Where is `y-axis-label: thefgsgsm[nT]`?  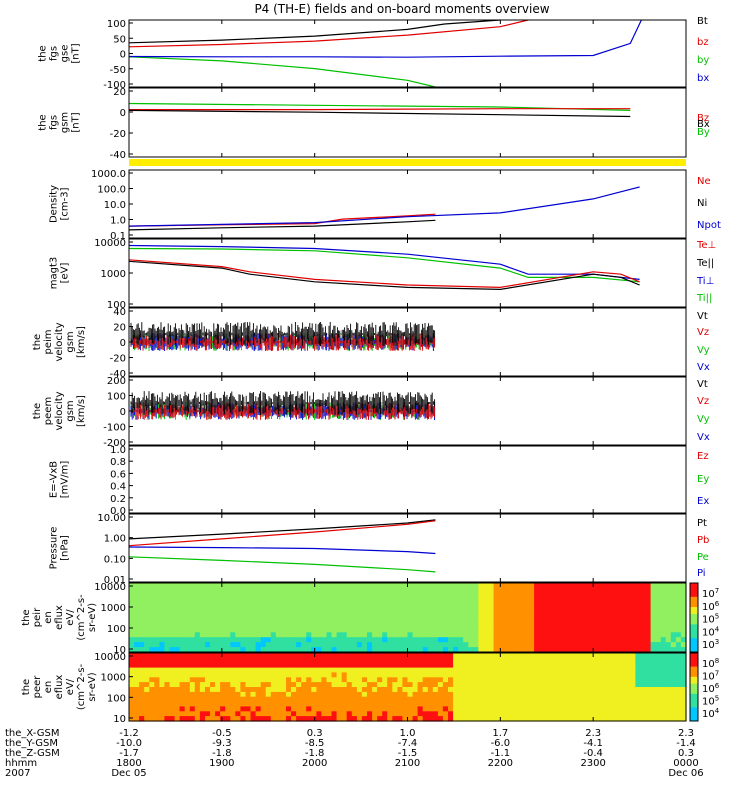
y-axis-label: thefgsgsm[nT] is located at coordinates (60, 122).